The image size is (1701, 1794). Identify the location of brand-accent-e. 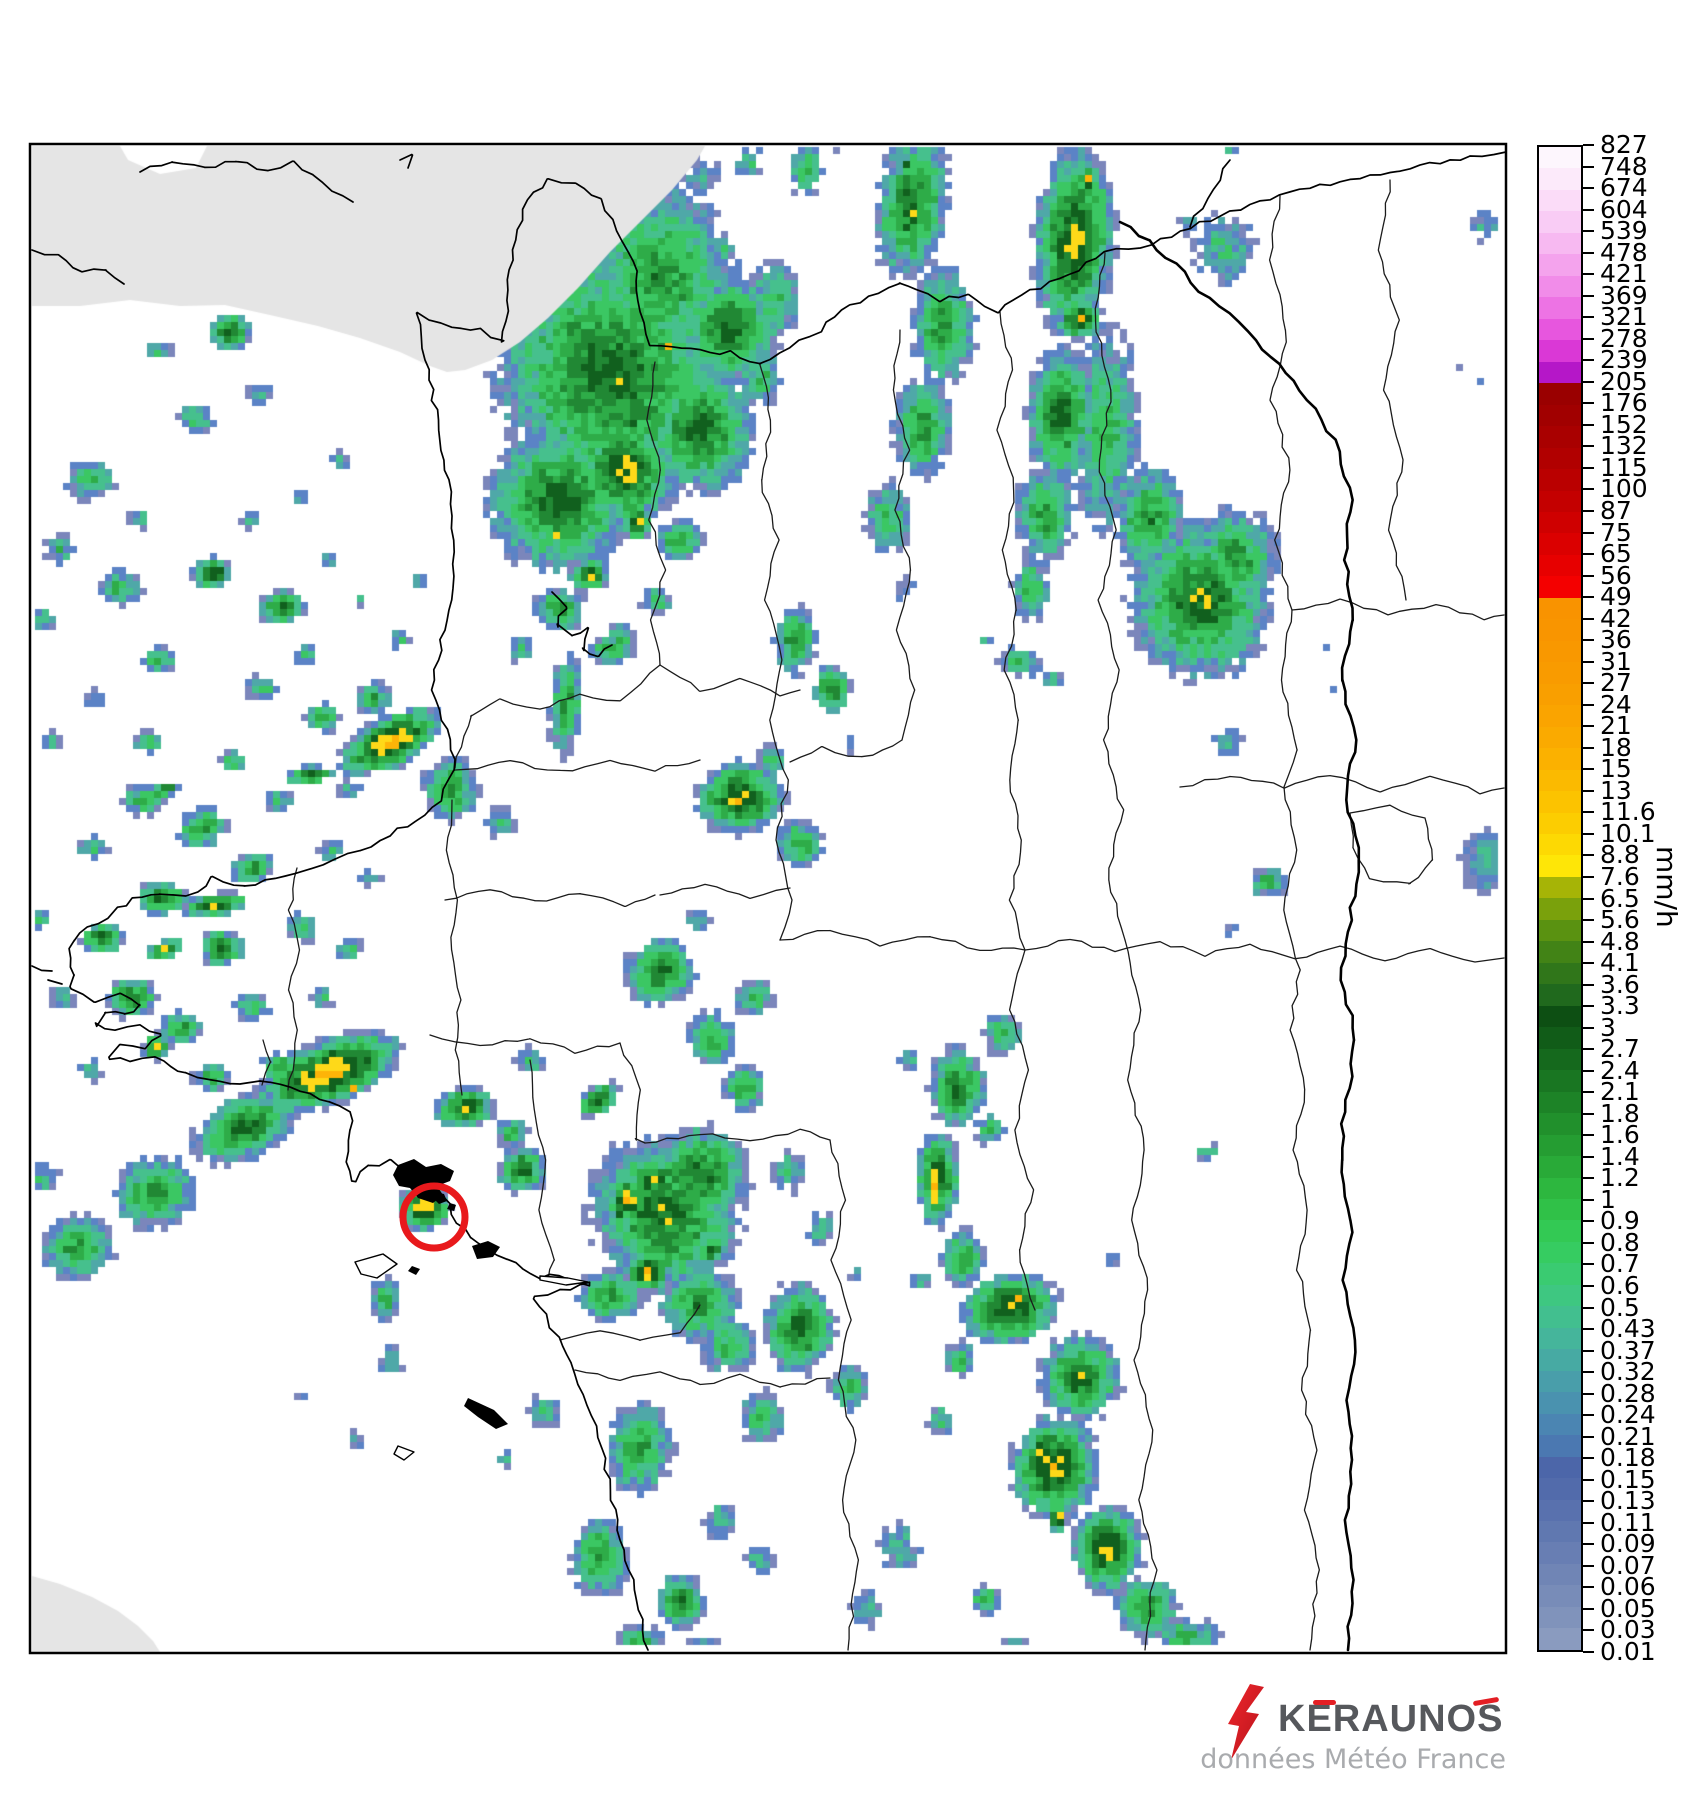
(1324, 1702).